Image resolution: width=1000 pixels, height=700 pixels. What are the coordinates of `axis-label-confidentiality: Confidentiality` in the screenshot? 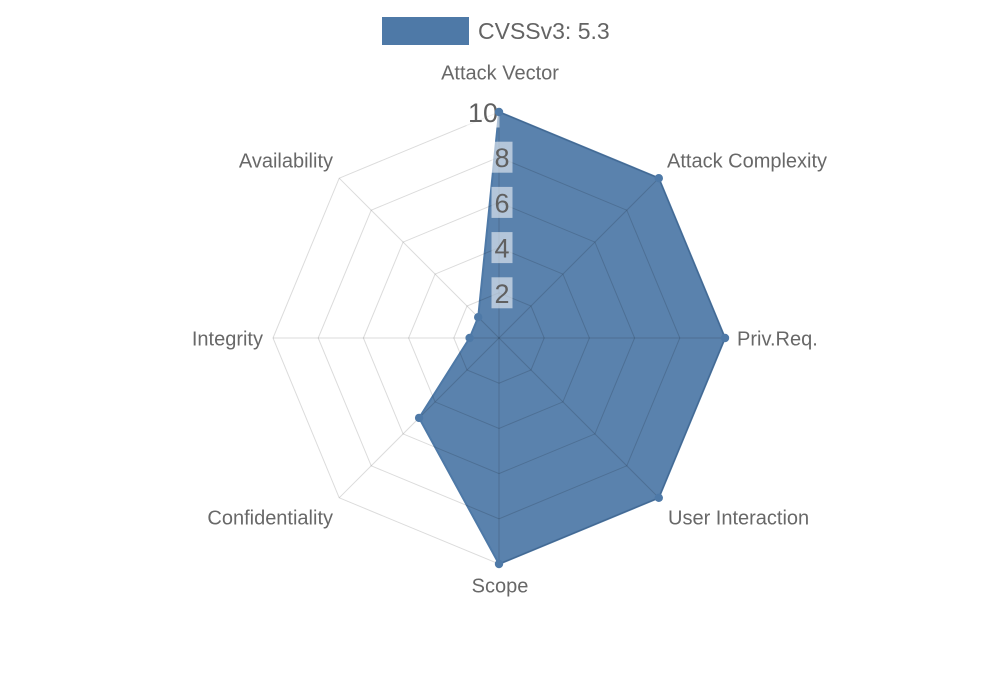 It's located at (270, 518).